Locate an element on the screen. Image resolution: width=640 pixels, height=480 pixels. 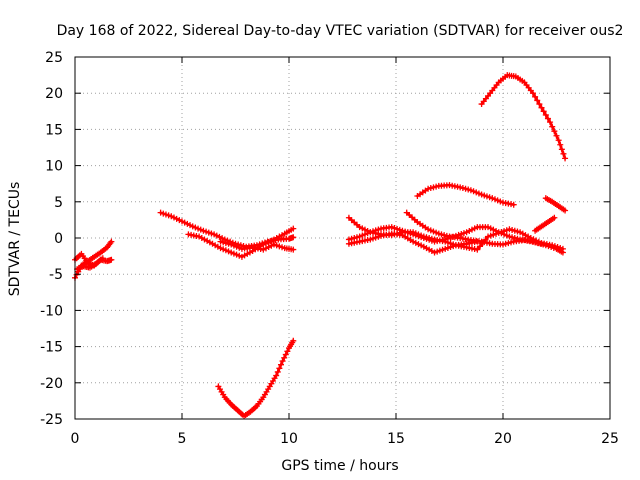
y-tick-label: -15 is located at coordinates (51, 348).